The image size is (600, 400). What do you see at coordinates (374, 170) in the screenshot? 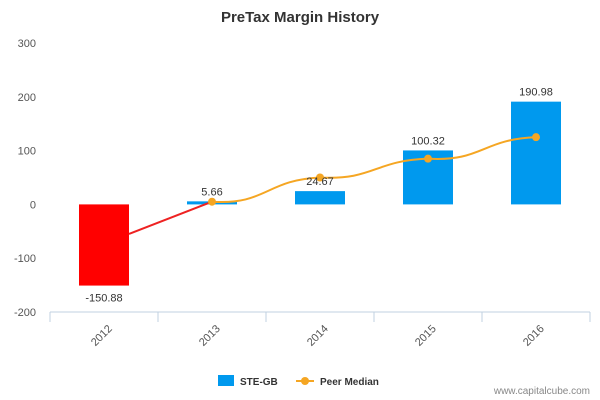
I see `peer-median-line` at bounding box center [374, 170].